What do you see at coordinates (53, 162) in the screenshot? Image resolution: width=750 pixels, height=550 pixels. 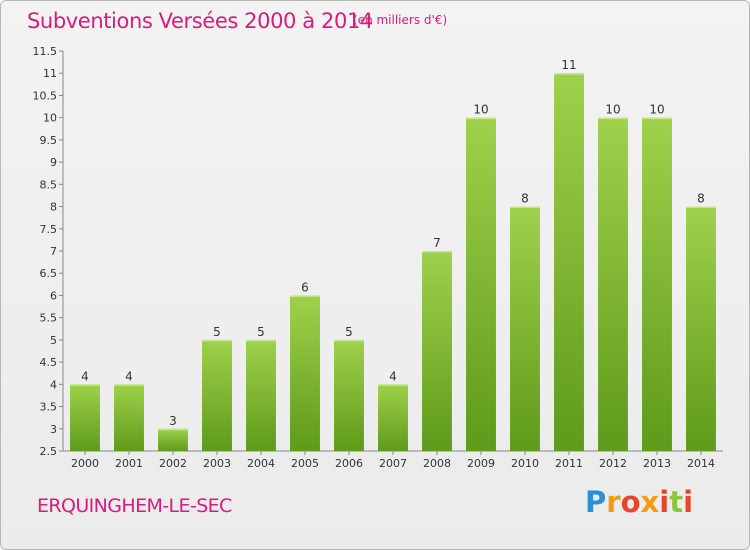 I see `y-tick-label: 9` at bounding box center [53, 162].